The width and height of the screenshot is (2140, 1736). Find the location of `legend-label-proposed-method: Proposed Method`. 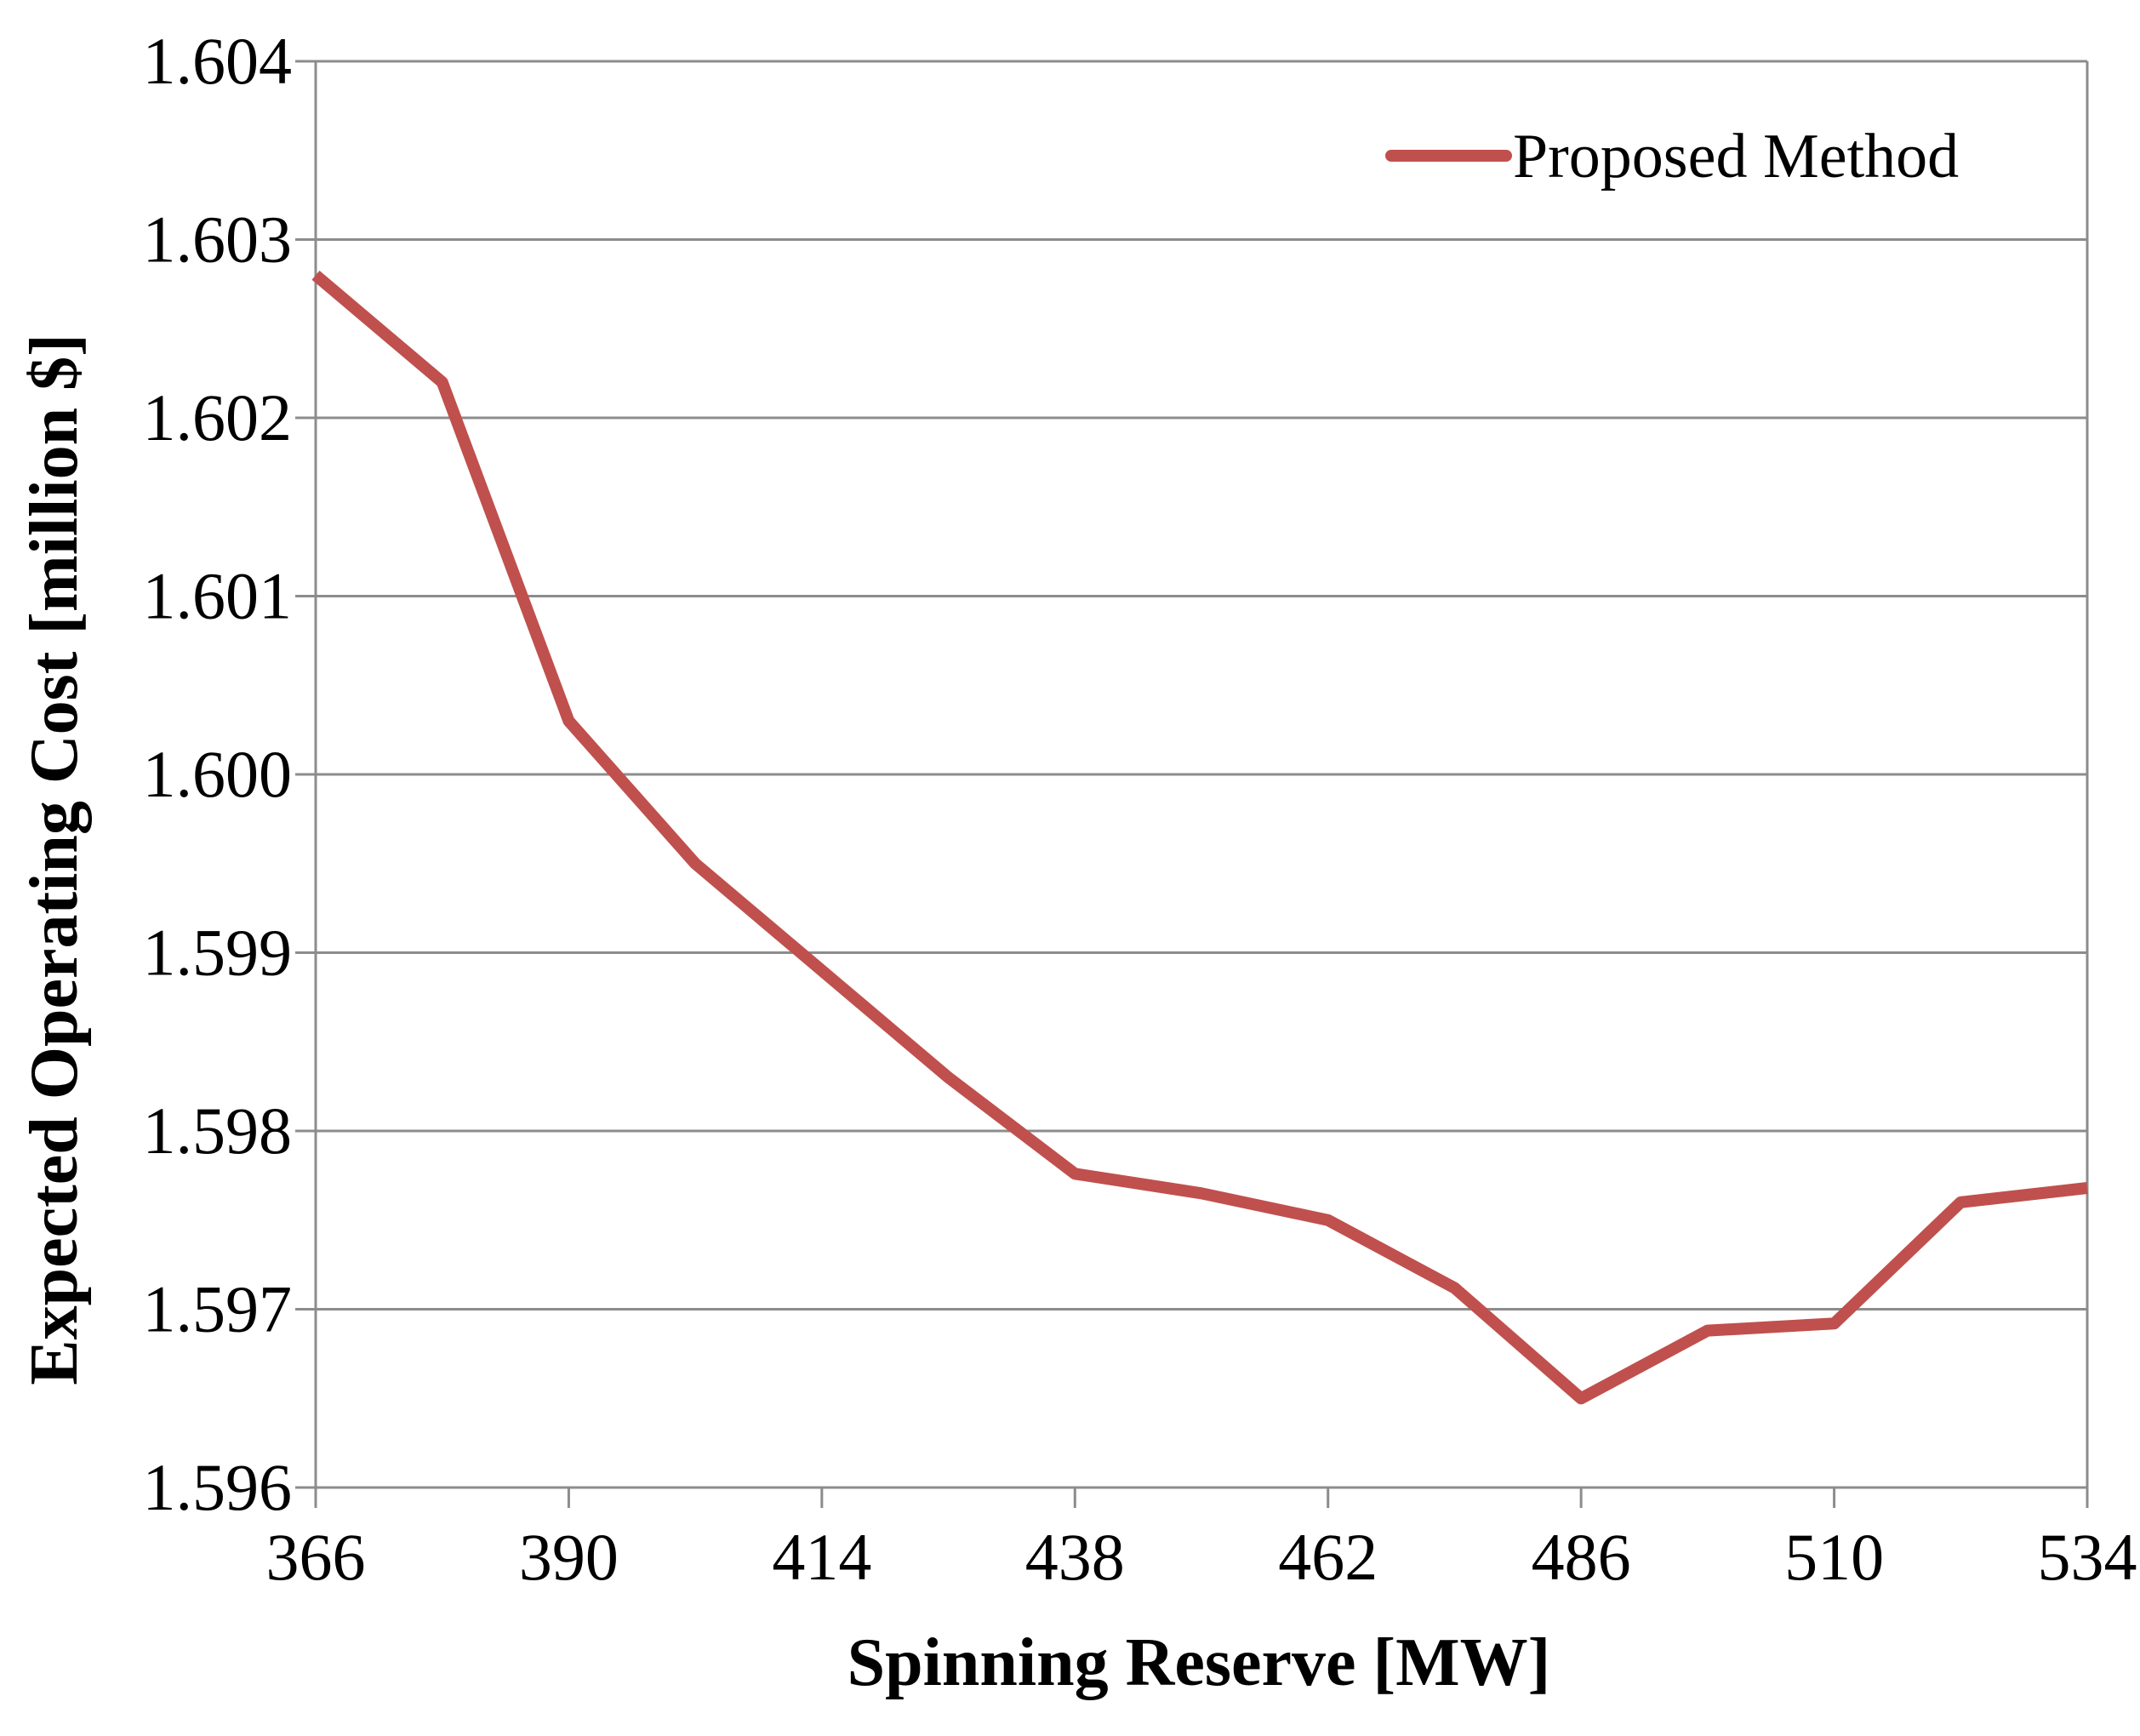

legend-label-proposed-method: Proposed Method is located at coordinates (1736, 156).